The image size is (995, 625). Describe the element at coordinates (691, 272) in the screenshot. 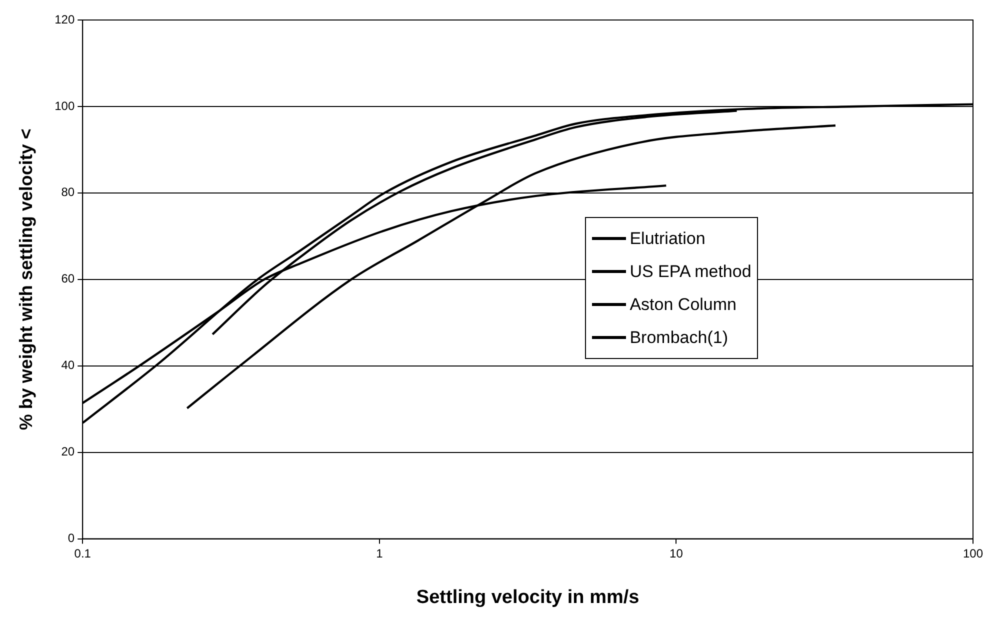

I see `legend-label: US EPA method` at that location.